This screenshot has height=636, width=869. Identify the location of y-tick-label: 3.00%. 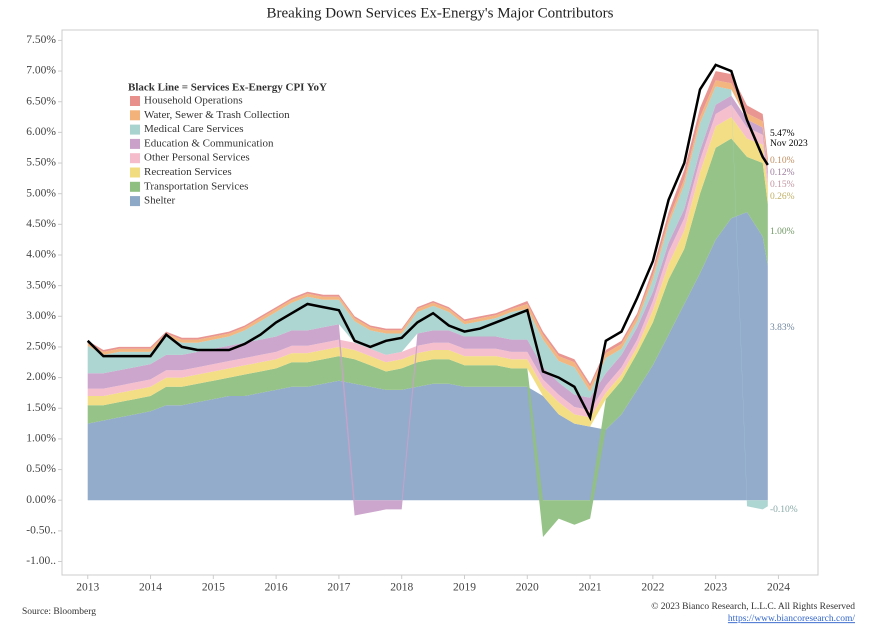
(41, 316).